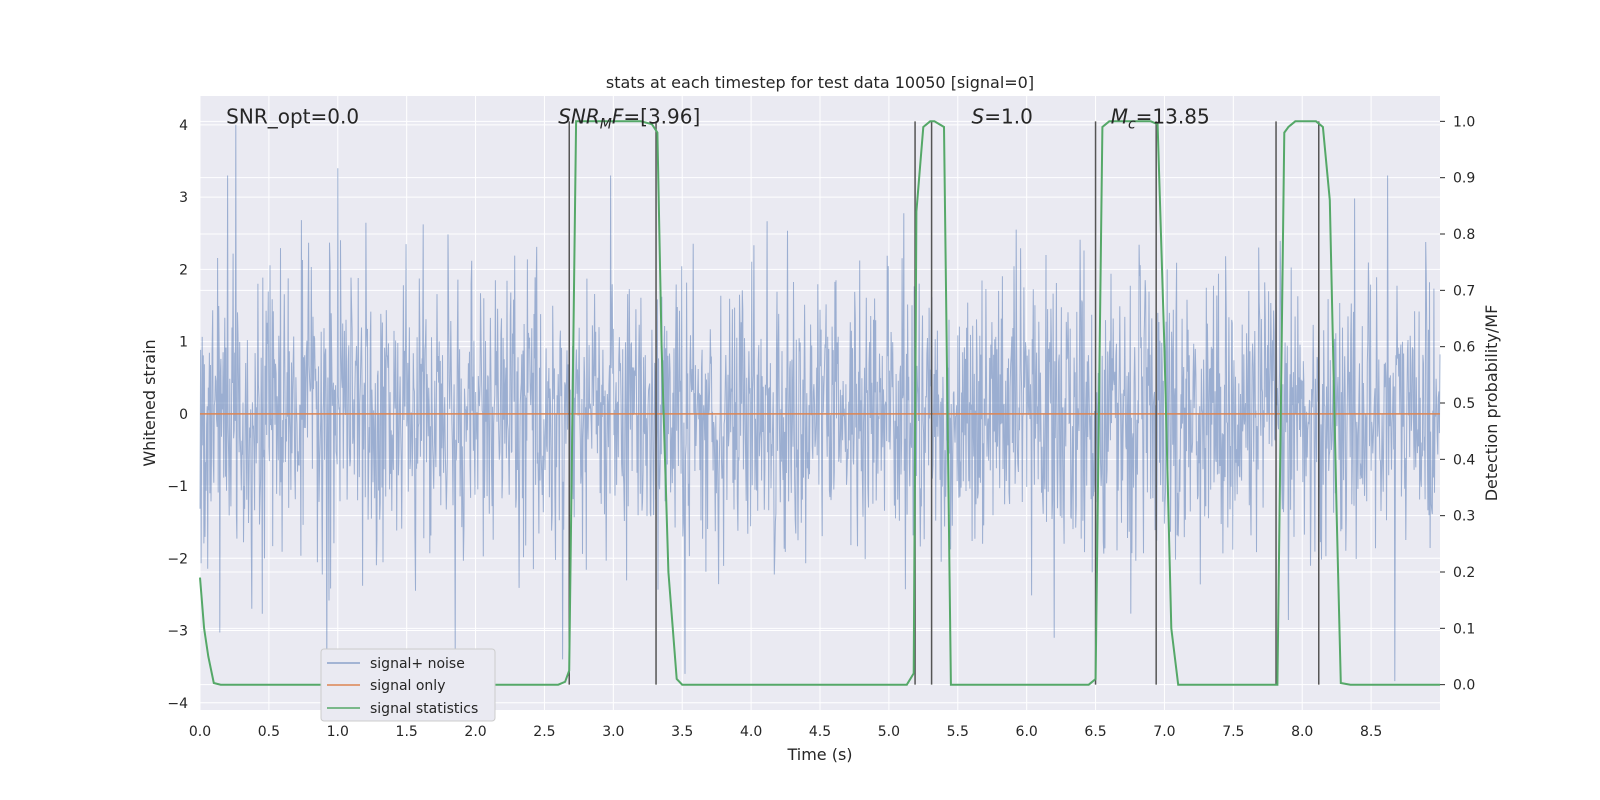 The height and width of the screenshot is (800, 1600). Describe the element at coordinates (682, 732) in the screenshot. I see `x-tick-label: 3.5` at that location.